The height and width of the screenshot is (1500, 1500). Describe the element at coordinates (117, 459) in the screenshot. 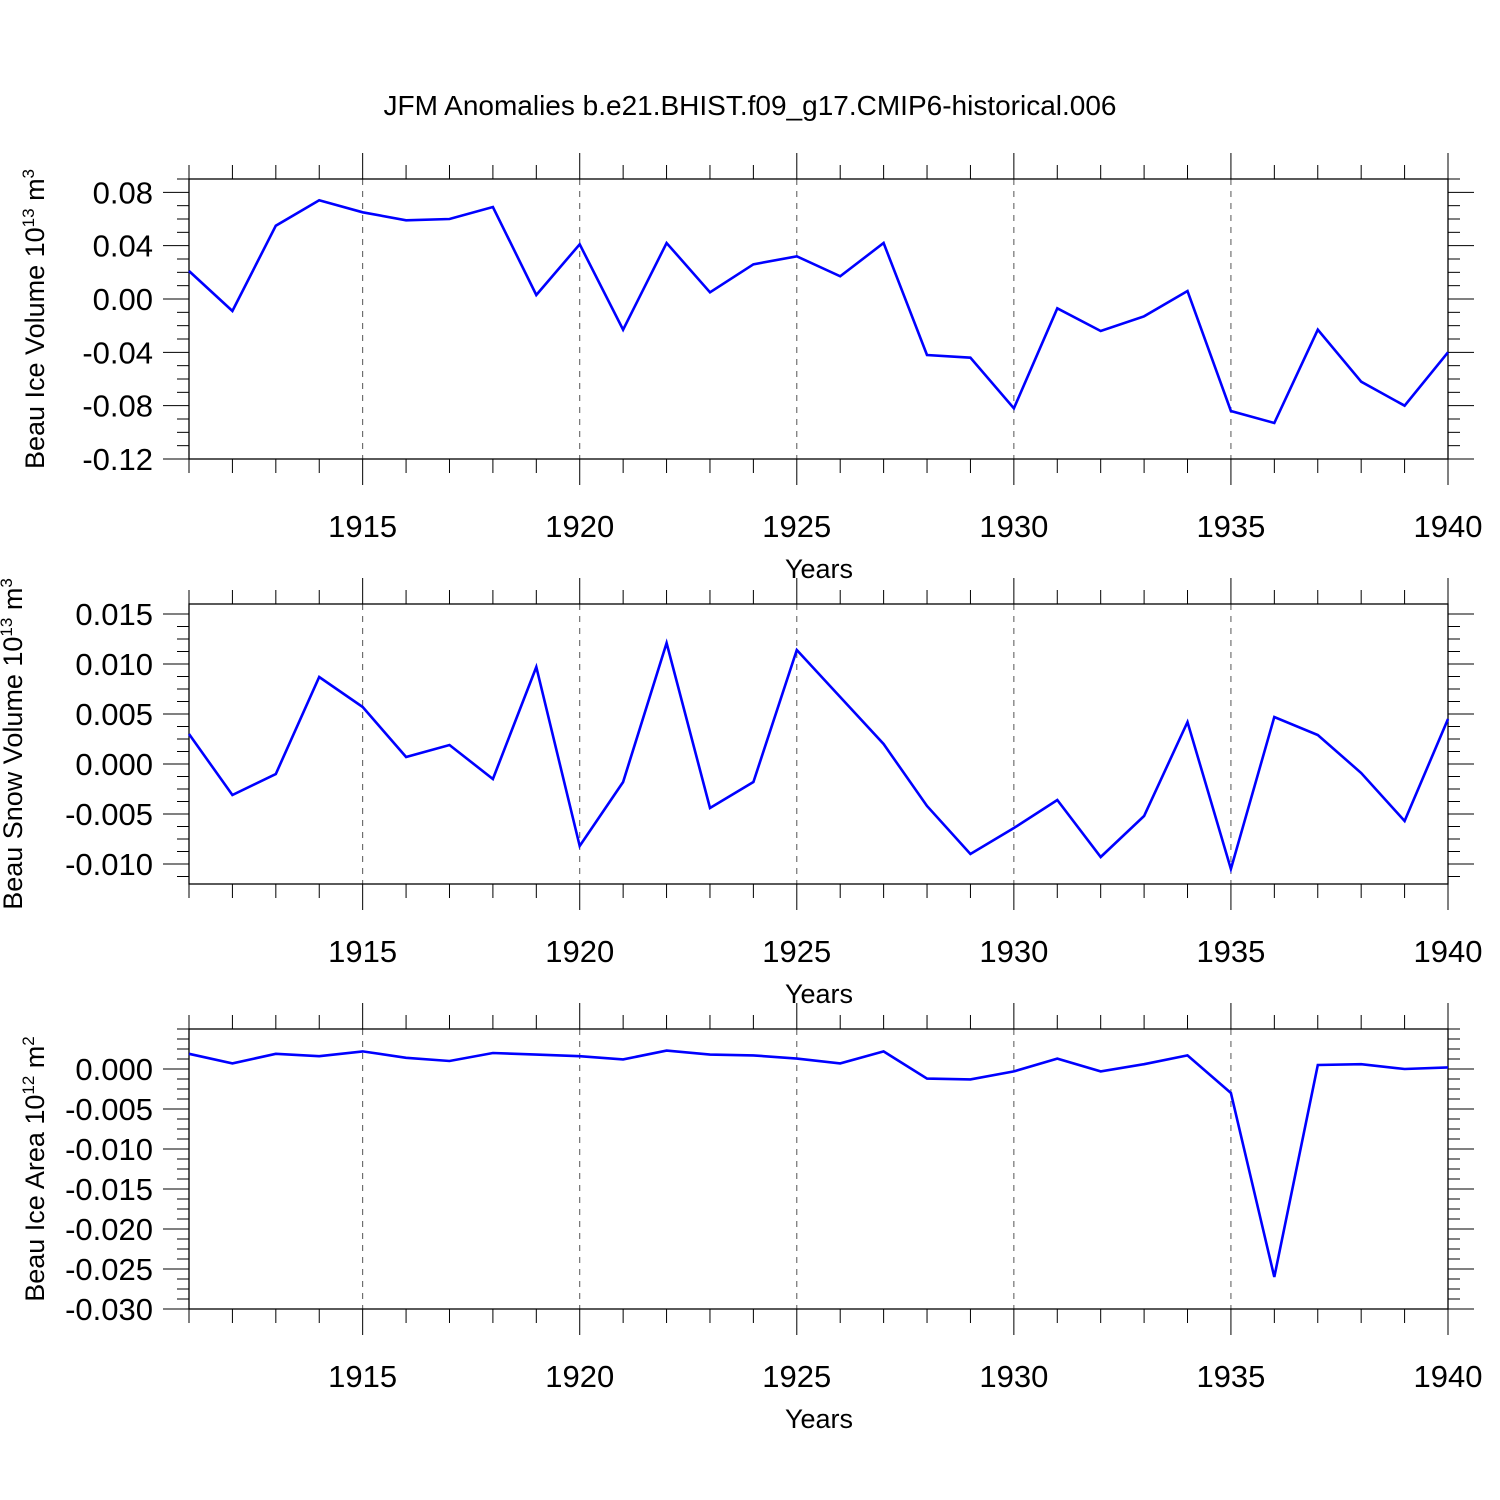

I see `y-tick-label: -0.12` at that location.